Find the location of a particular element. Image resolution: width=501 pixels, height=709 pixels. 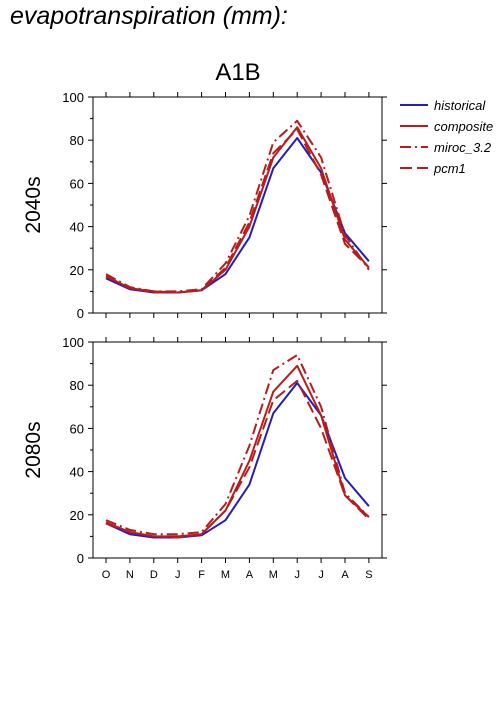

scenario-title: A1B is located at coordinates (237, 72).